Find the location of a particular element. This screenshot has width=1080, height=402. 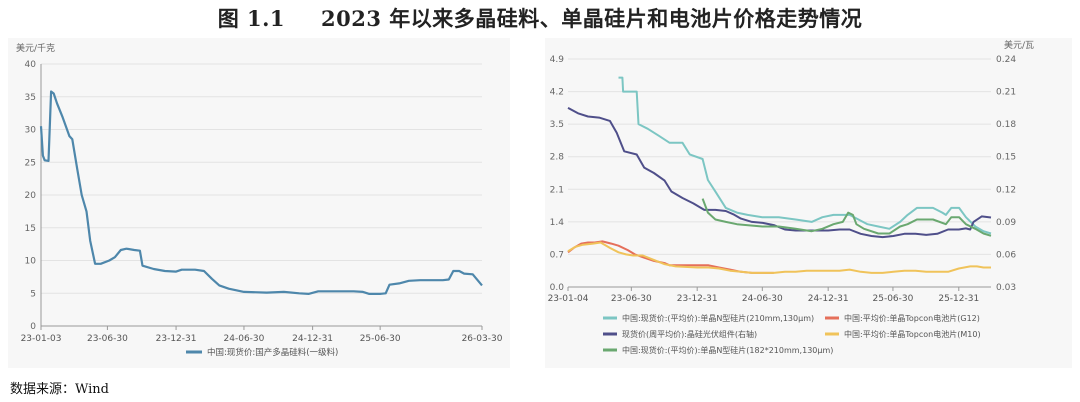

figure-number: 图 1.1 is located at coordinates (251, 18).